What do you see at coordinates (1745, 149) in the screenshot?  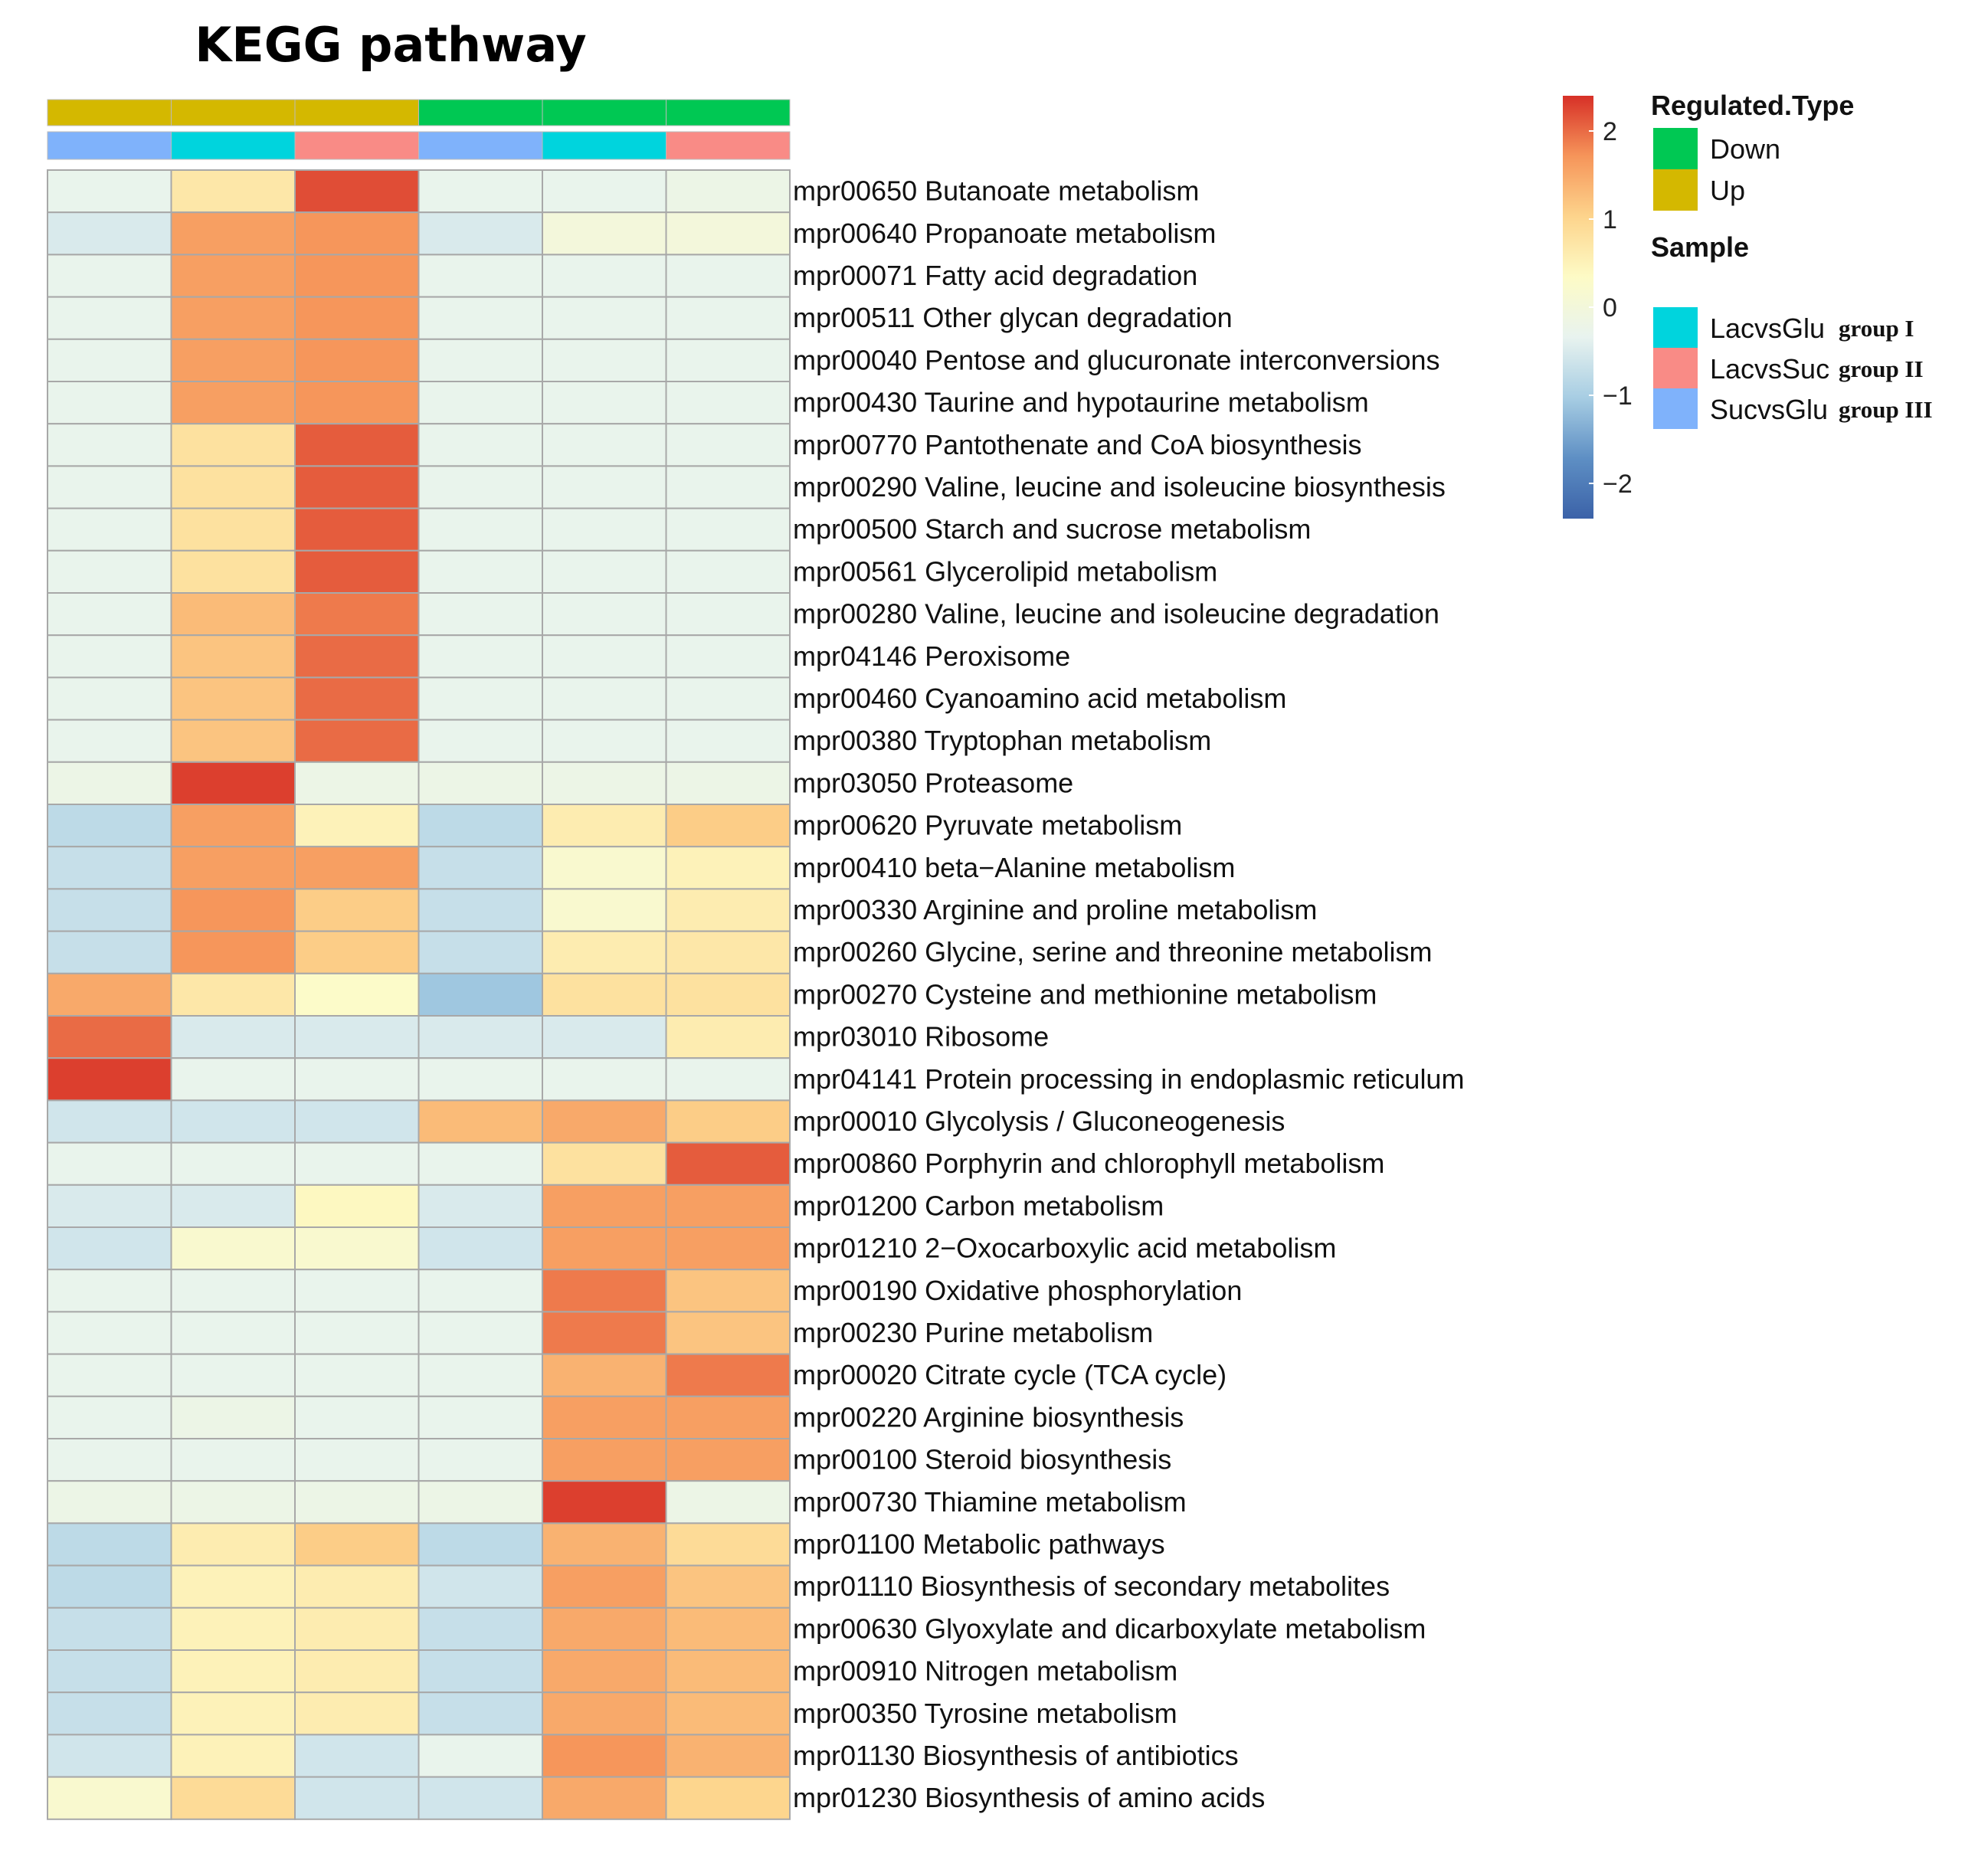 I see `regulated-type-label: Down` at bounding box center [1745, 149].